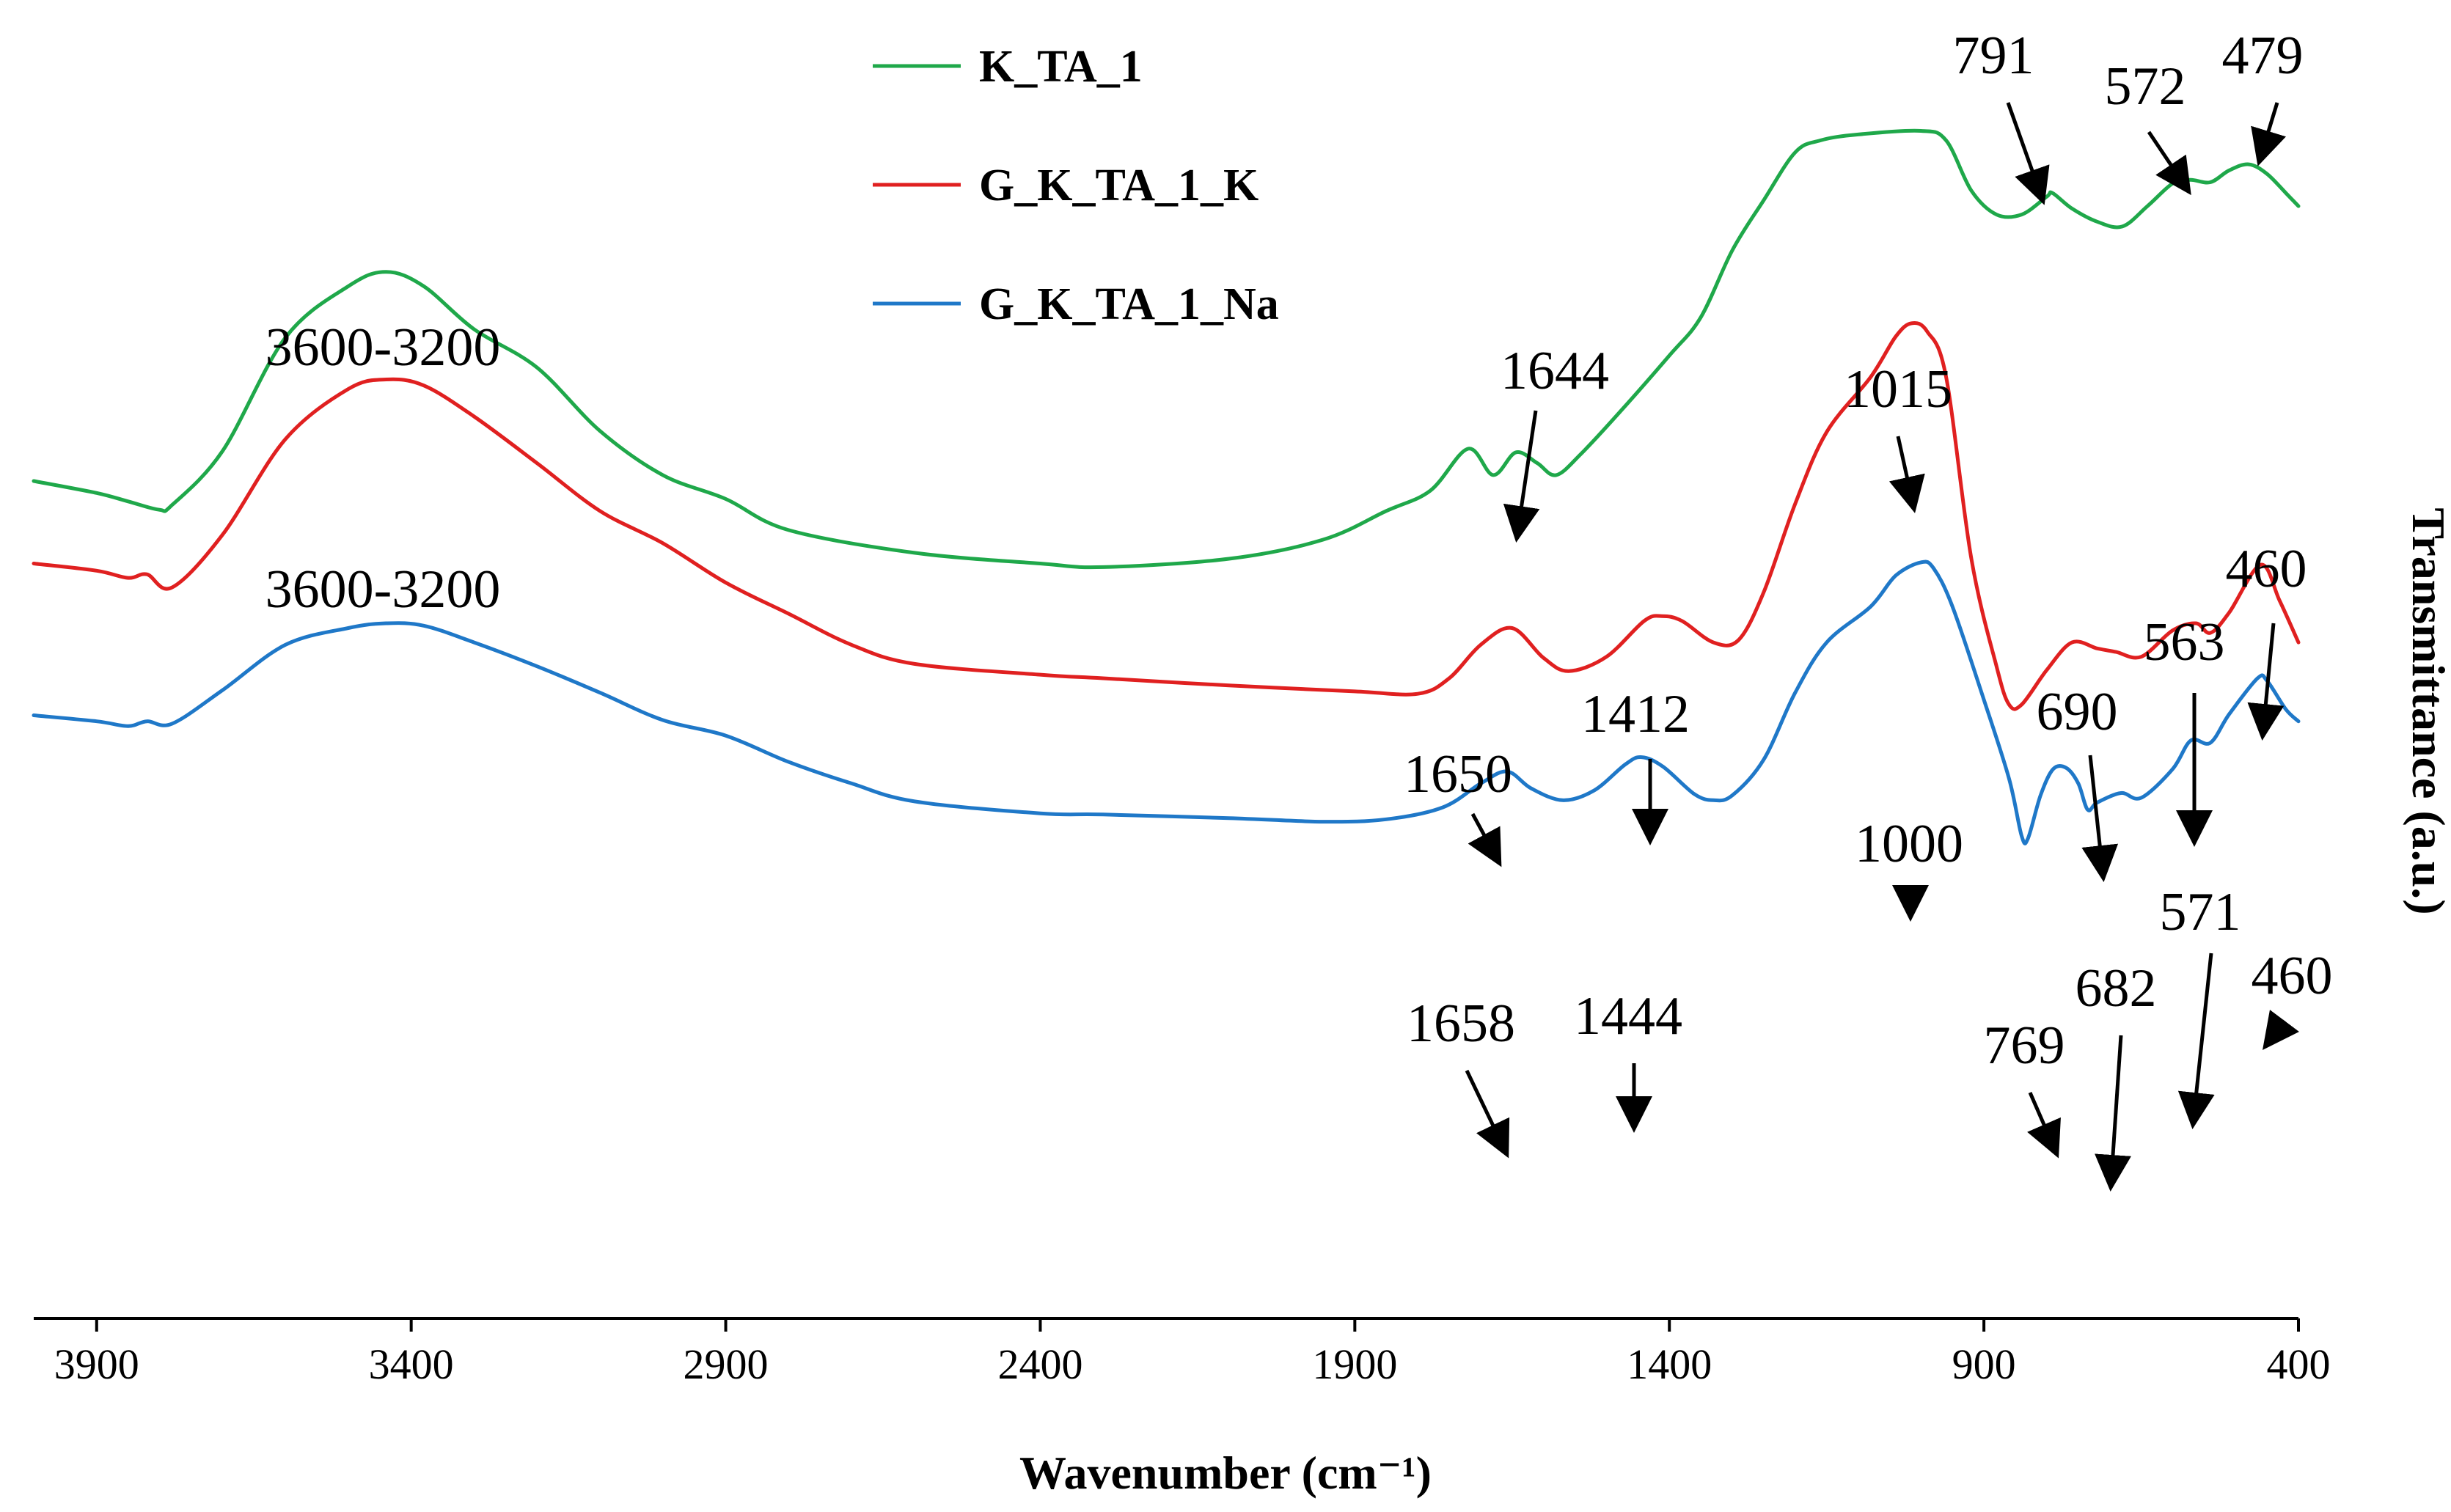  Describe the element at coordinates (2077, 712) in the screenshot. I see `annotation-label: 690` at that location.